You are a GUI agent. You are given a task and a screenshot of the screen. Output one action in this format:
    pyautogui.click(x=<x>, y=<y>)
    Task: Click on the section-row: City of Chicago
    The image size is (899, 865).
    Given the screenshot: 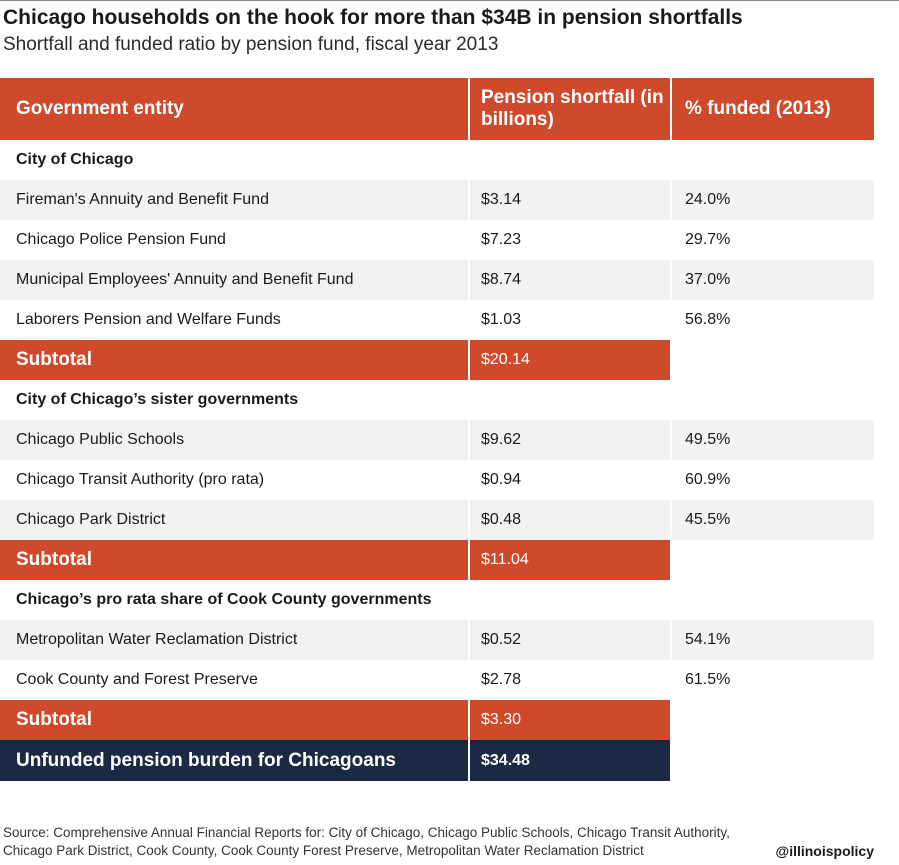 What is the action you would take?
    pyautogui.click(x=437, y=160)
    